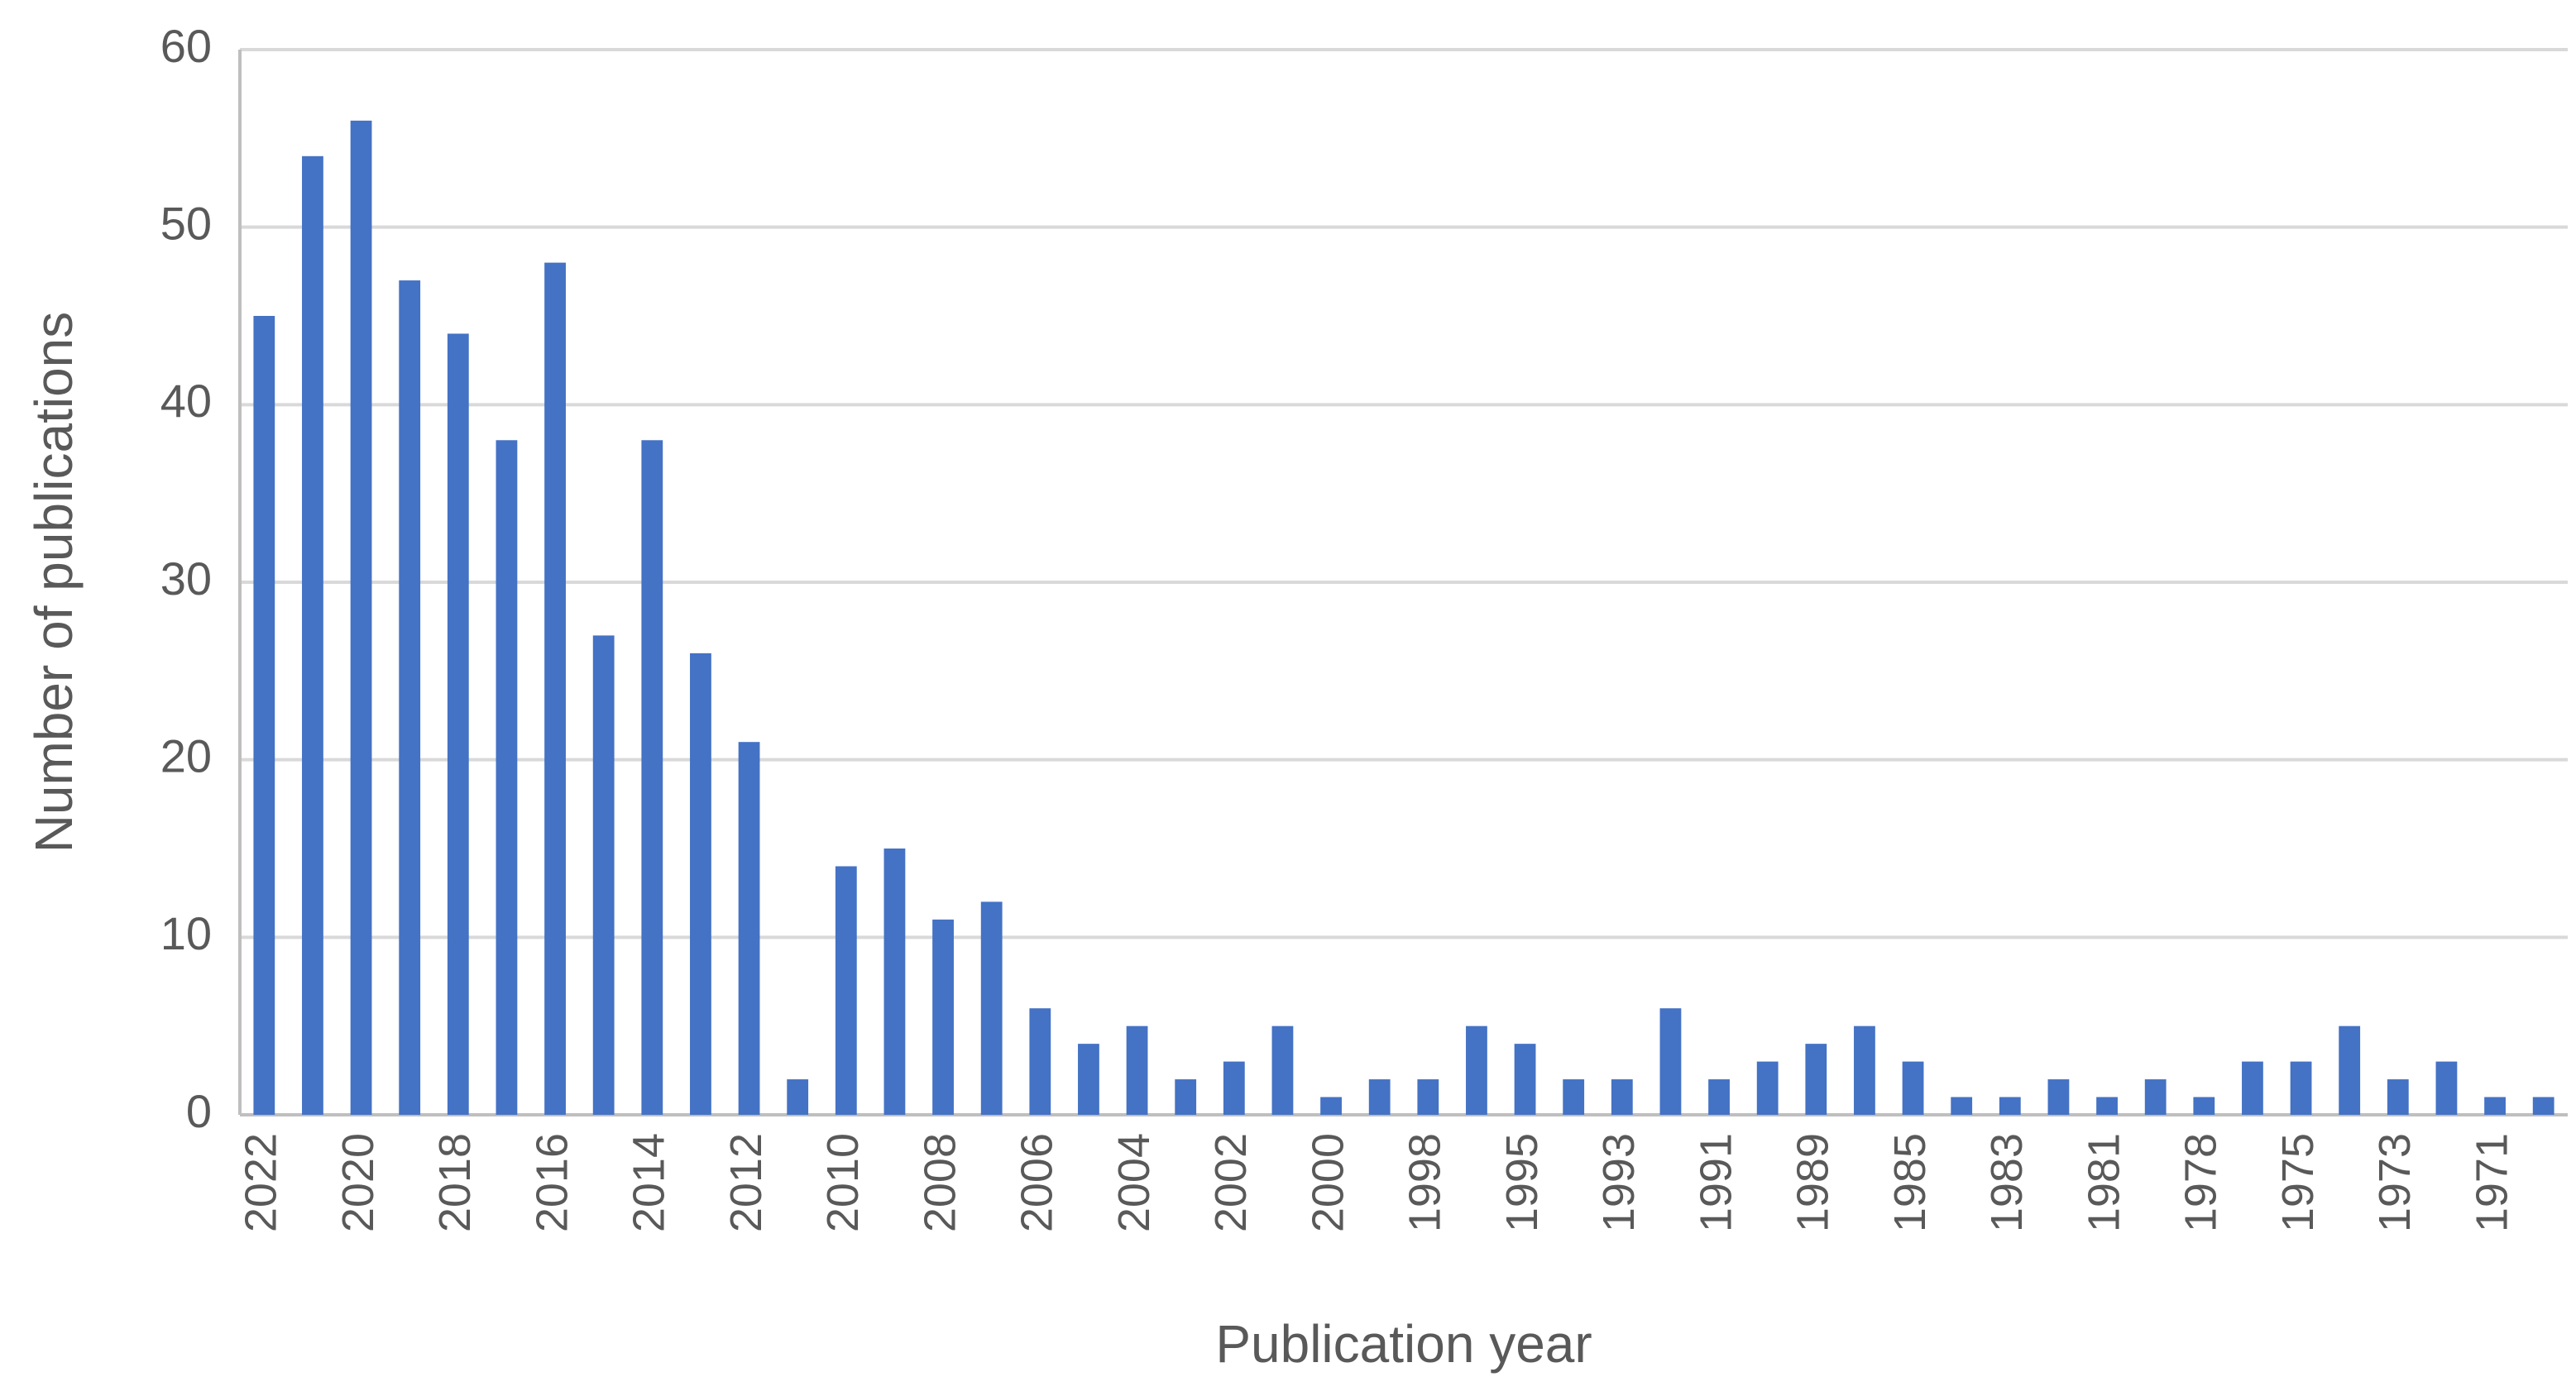 The width and height of the screenshot is (2576, 1396). Describe the element at coordinates (186, 223) in the screenshot. I see `y-tick-label: 50` at that location.